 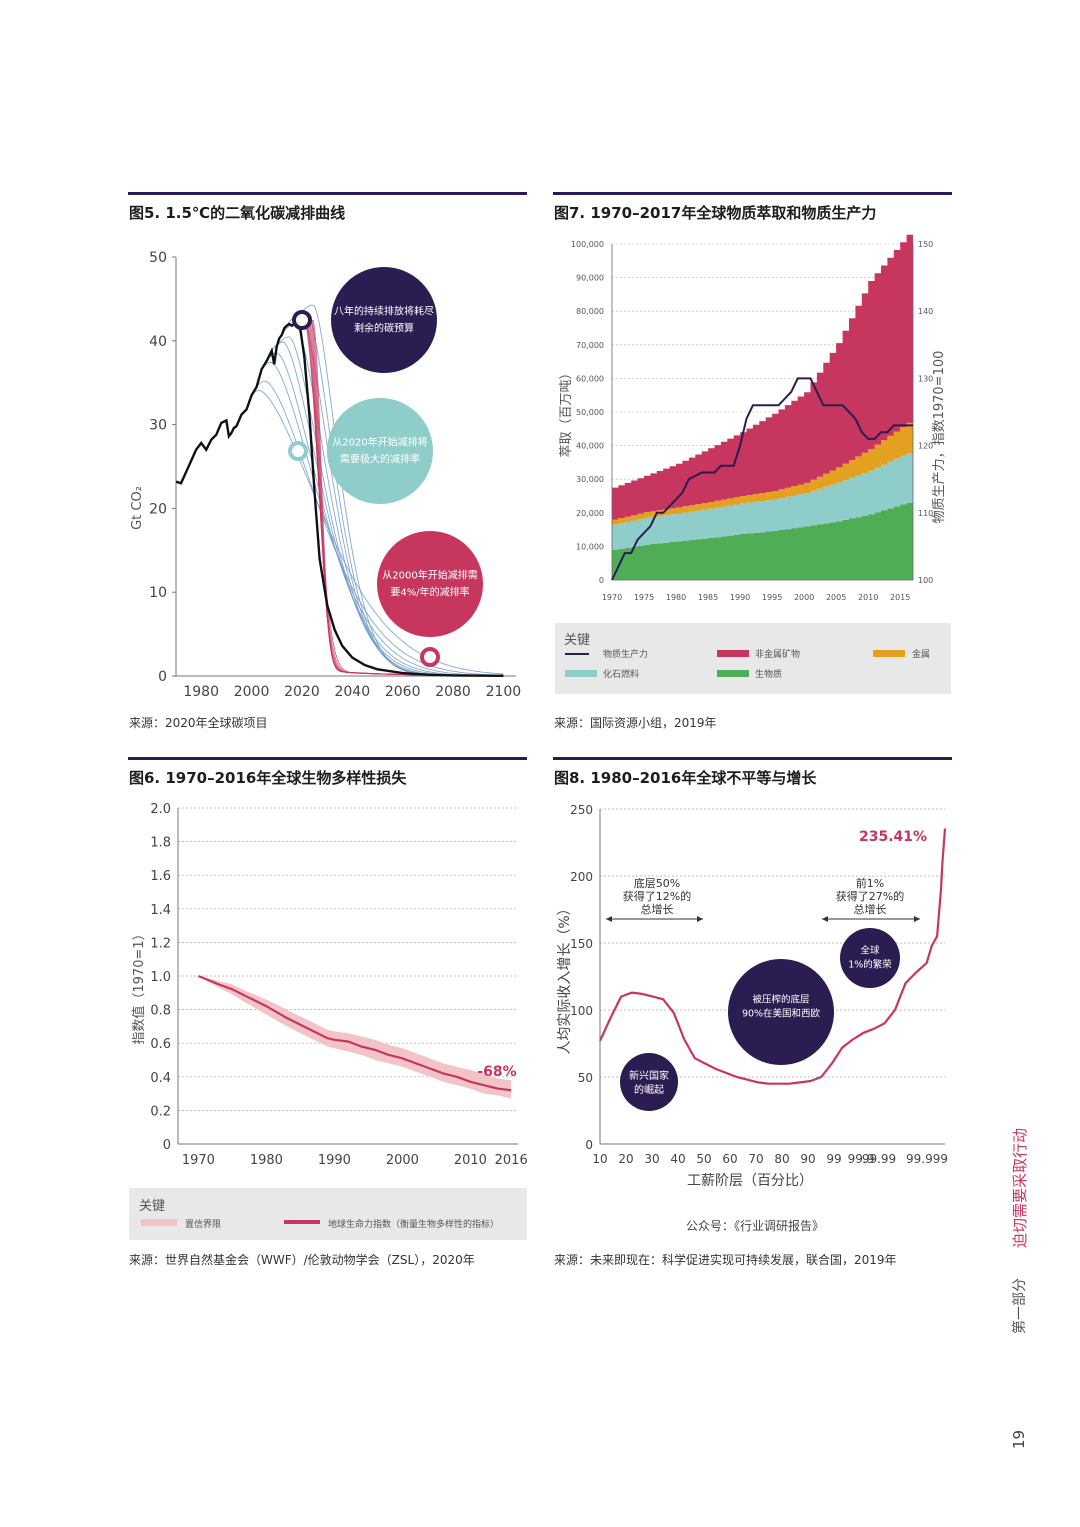 I want to click on fig7-area-nonmetal, so click(x=762, y=373).